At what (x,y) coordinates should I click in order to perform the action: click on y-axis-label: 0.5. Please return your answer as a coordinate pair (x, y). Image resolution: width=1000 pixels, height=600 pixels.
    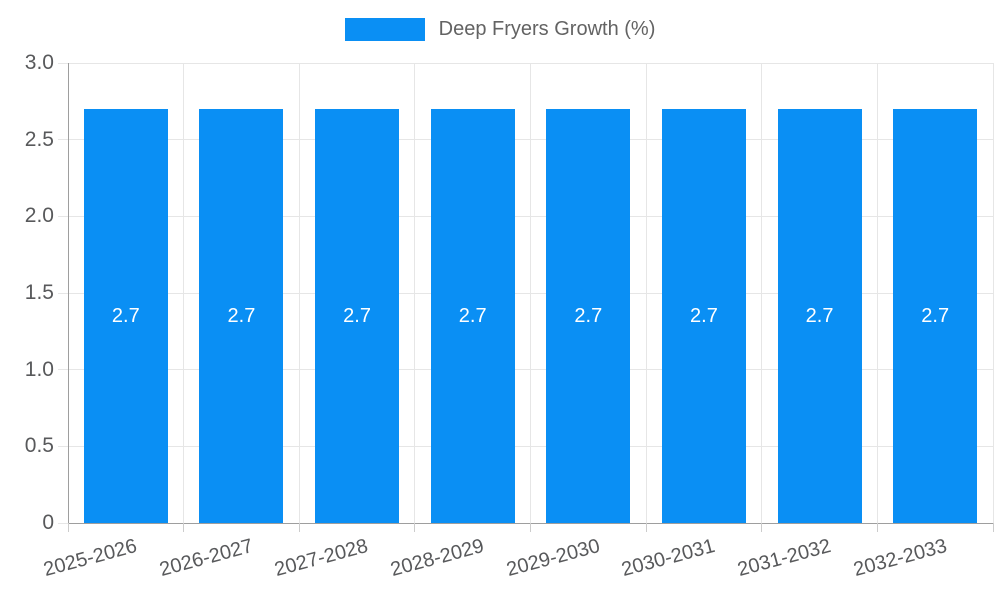
    Looking at the image, I should click on (39, 446).